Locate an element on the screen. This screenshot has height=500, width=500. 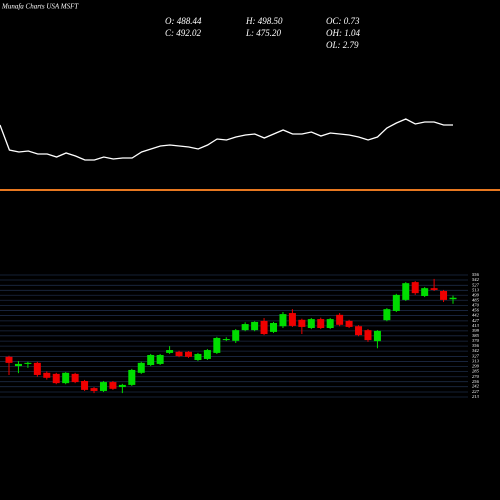
y-tick-label: 256 is located at coordinates (476, 381).